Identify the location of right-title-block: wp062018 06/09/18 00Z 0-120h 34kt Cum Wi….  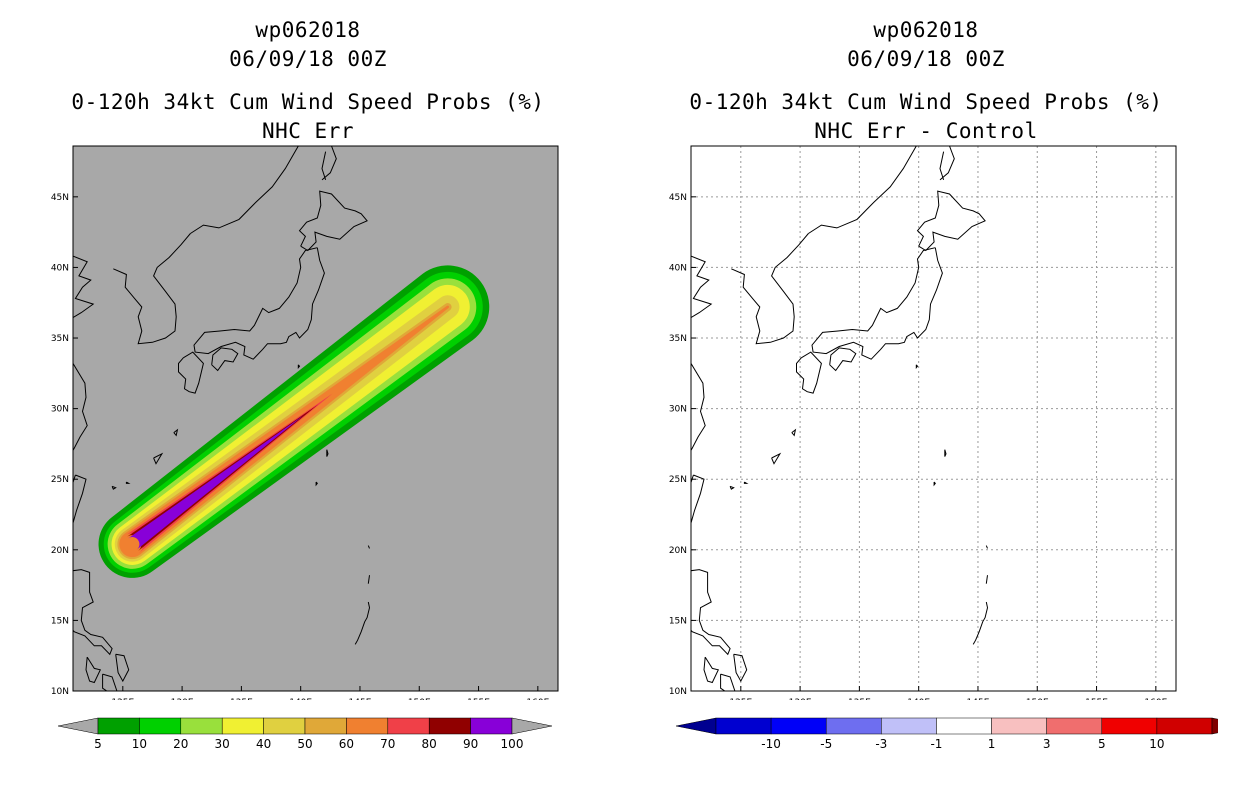
(926, 81).